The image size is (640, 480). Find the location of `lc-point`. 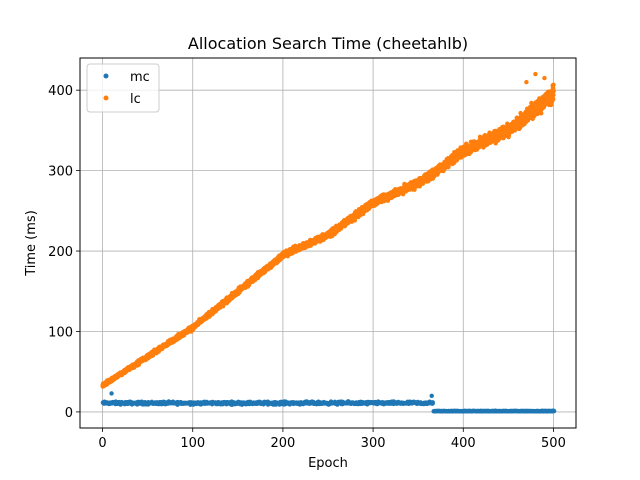

lc-point is located at coordinates (541, 113).